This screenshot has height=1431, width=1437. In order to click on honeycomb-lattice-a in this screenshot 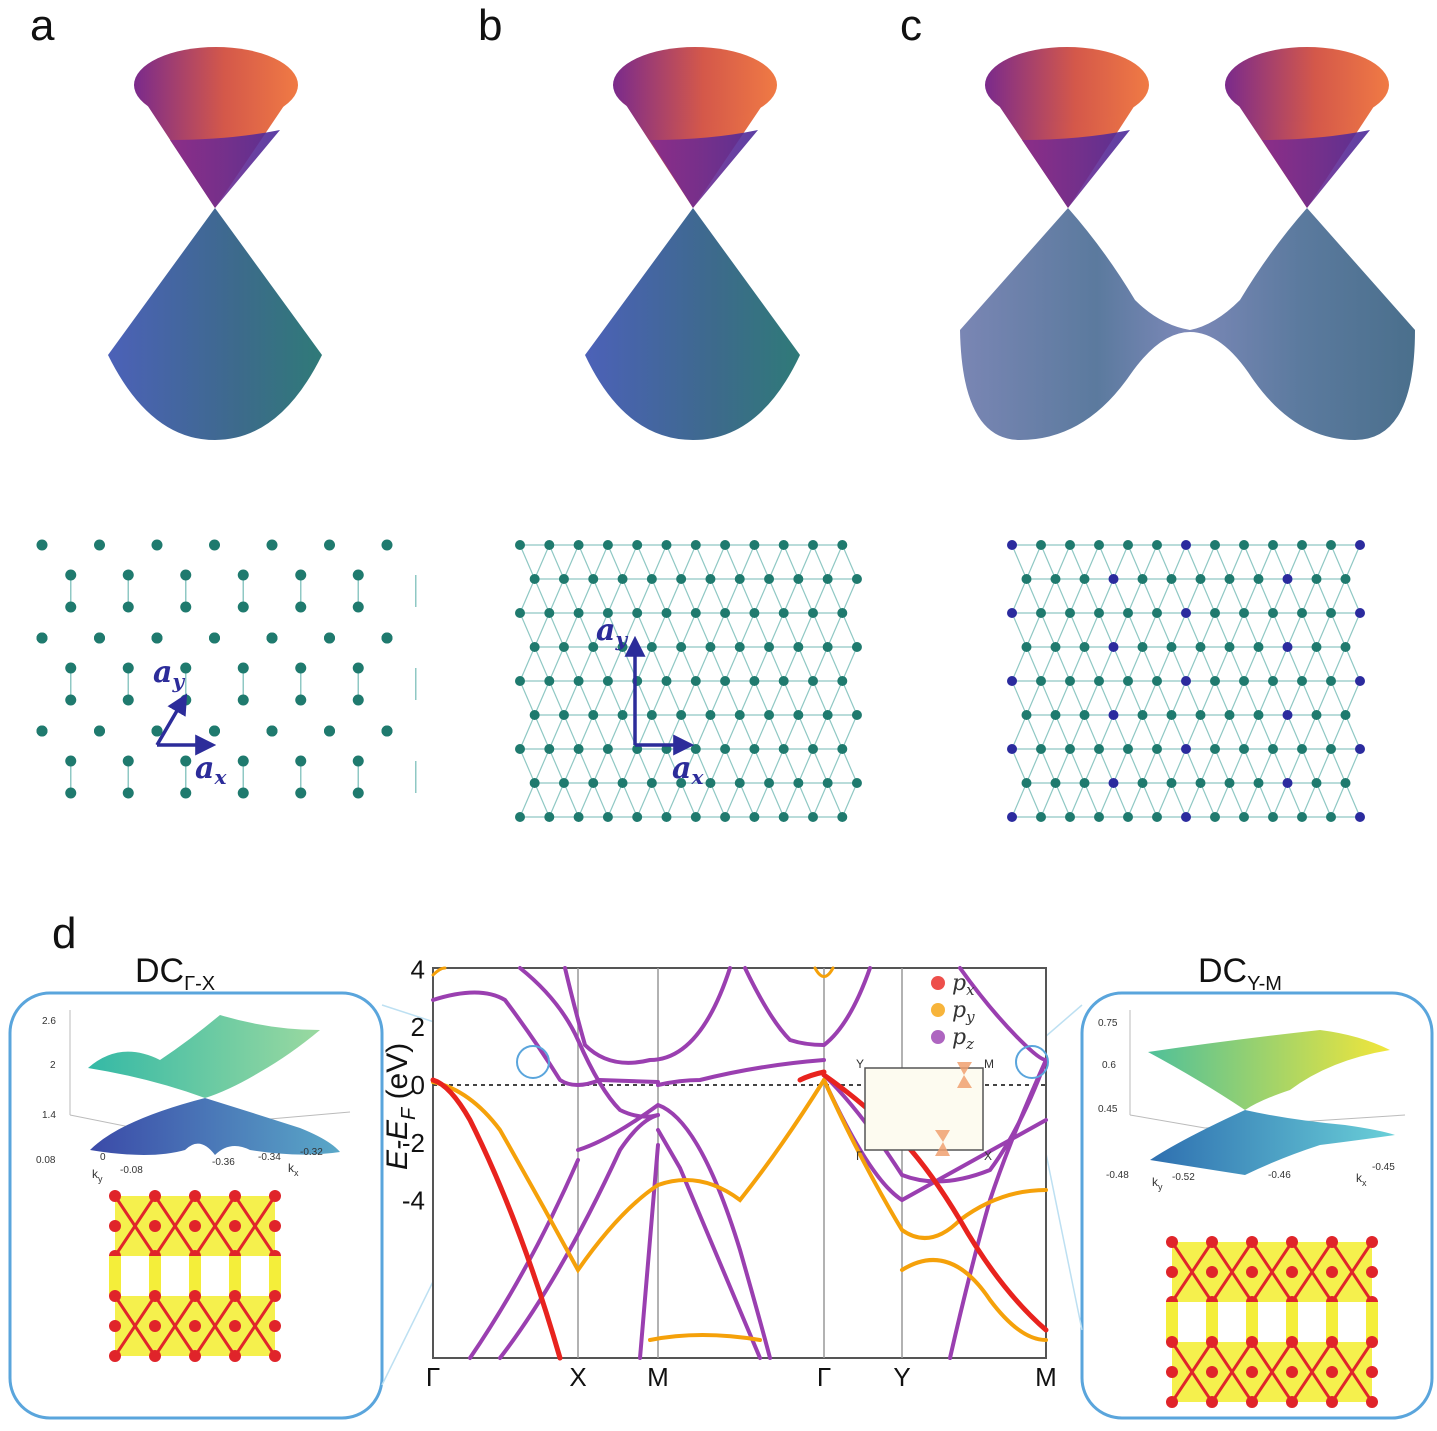, I will do `click(226, 669)`.